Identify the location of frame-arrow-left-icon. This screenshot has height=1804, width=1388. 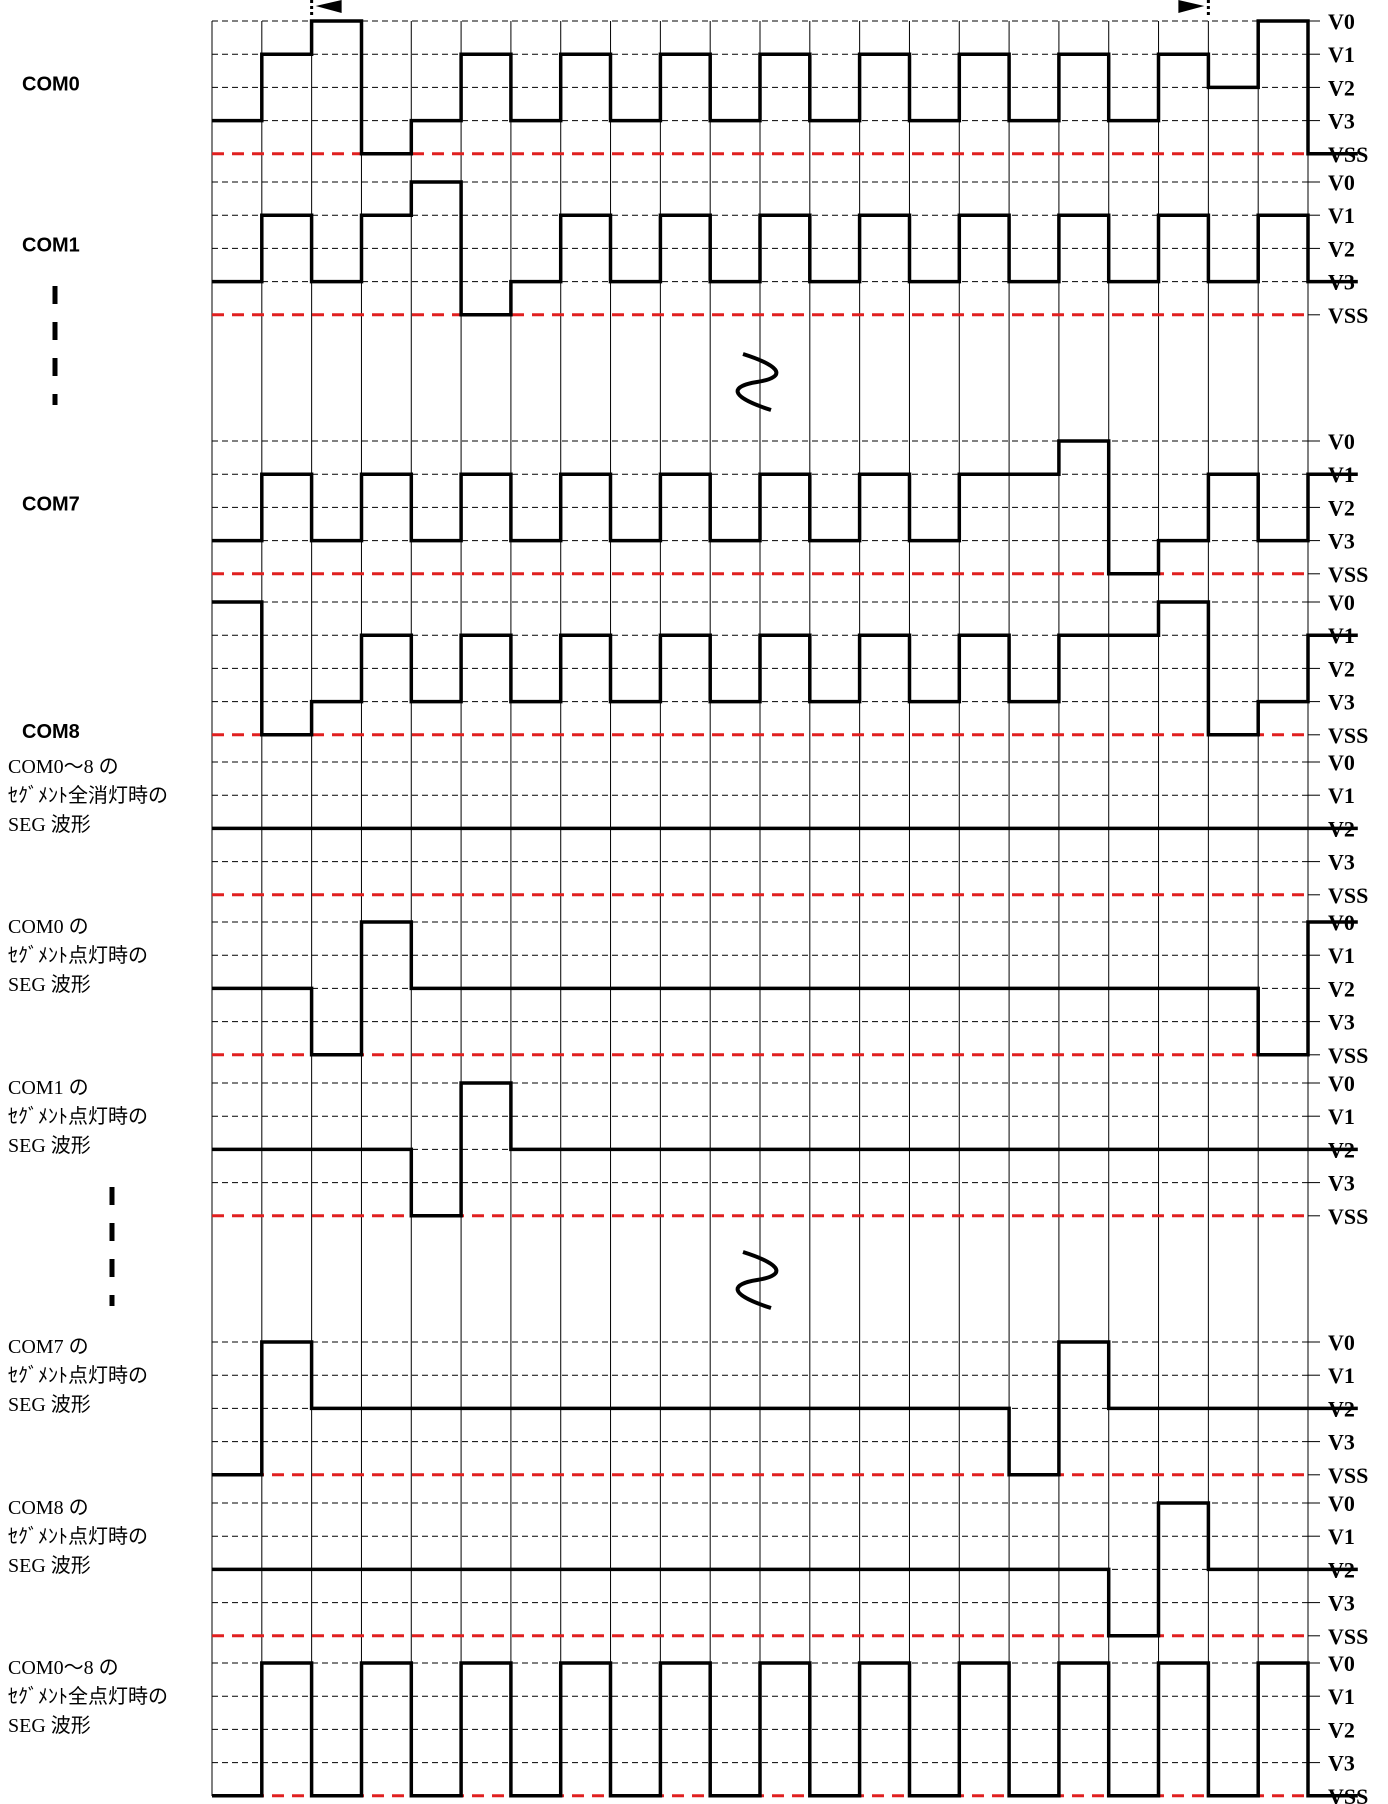
(328, 6).